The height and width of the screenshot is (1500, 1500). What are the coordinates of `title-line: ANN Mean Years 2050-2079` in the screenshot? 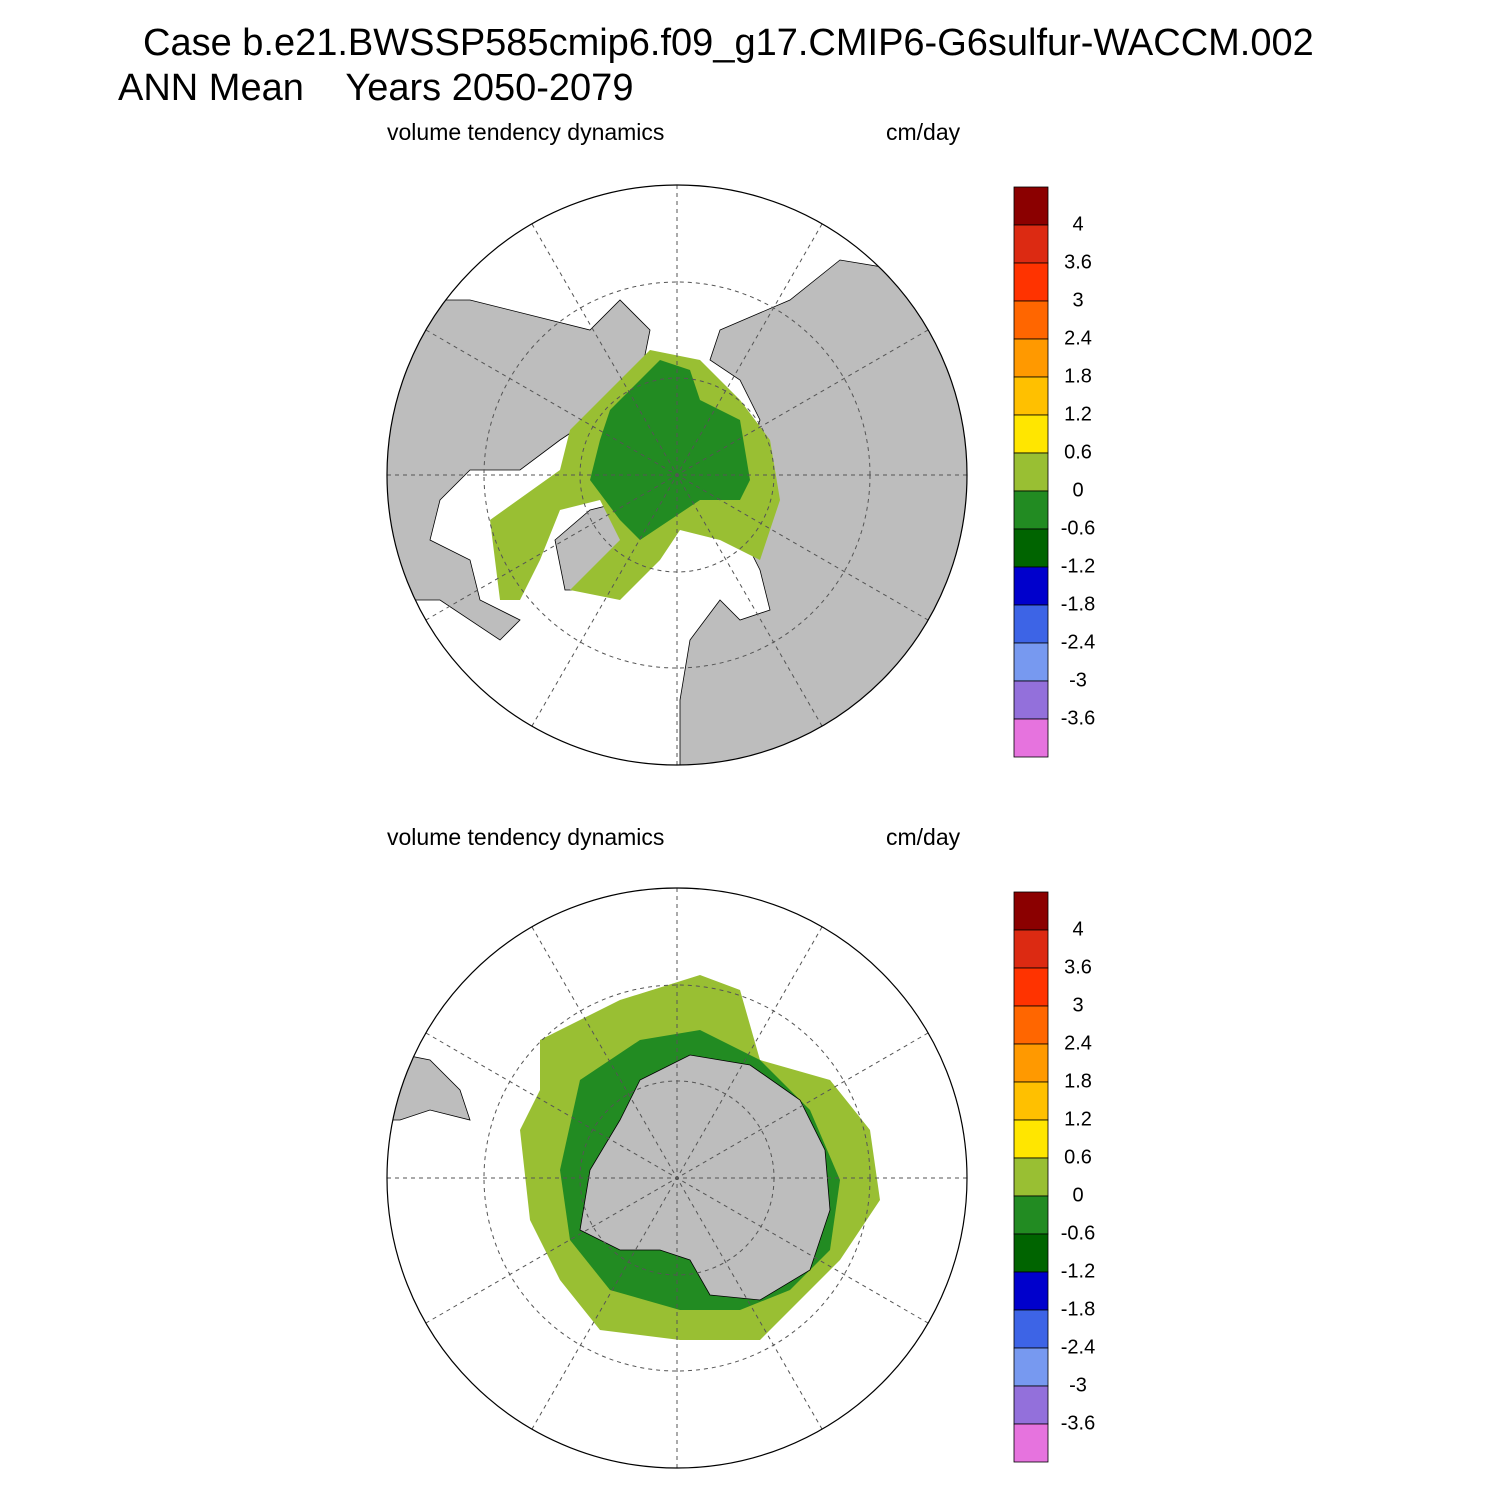 It's located at (375, 88).